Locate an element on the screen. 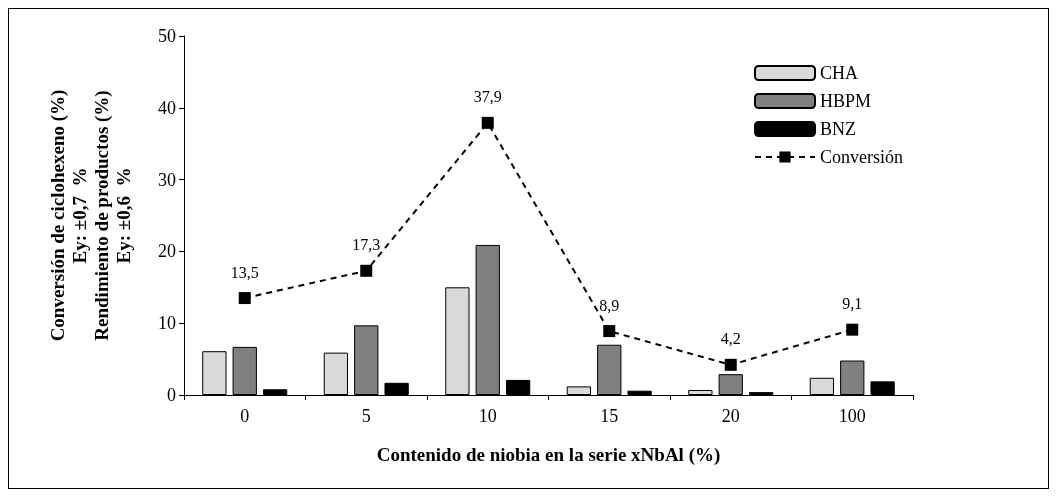  x-tick-label: 10 is located at coordinates (487, 416).